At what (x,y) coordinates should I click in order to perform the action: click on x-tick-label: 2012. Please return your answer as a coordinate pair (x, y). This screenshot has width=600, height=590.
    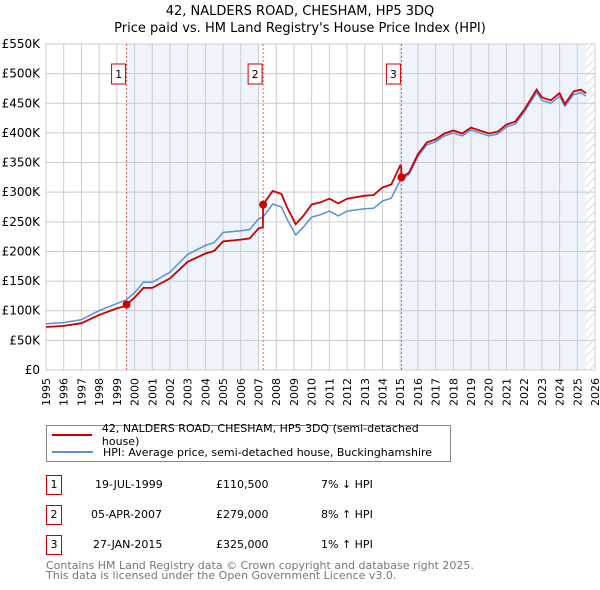
    Looking at the image, I should click on (347, 392).